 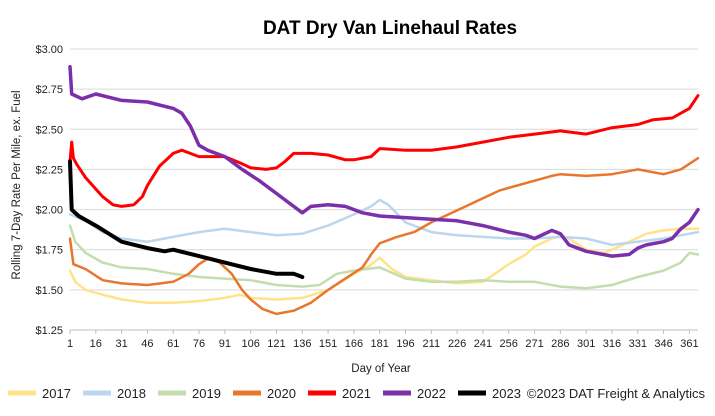 What do you see at coordinates (356, 393) in the screenshot?
I see `legend-label-2021: 2021` at bounding box center [356, 393].